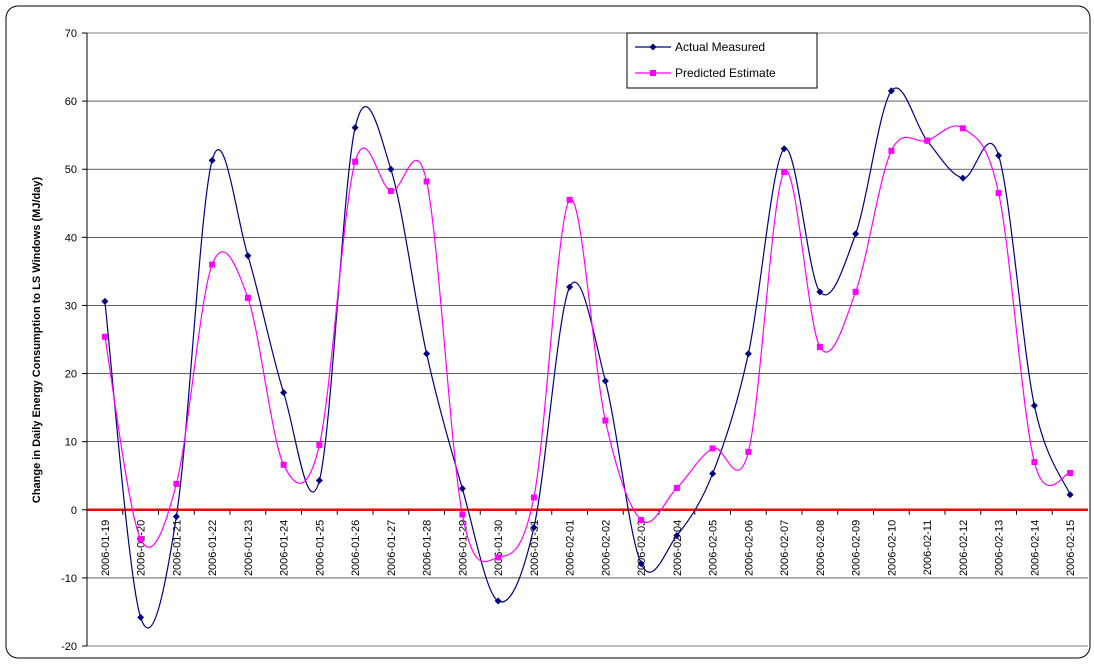  I want to click on legend-label: Actual Measured, so click(720, 47).